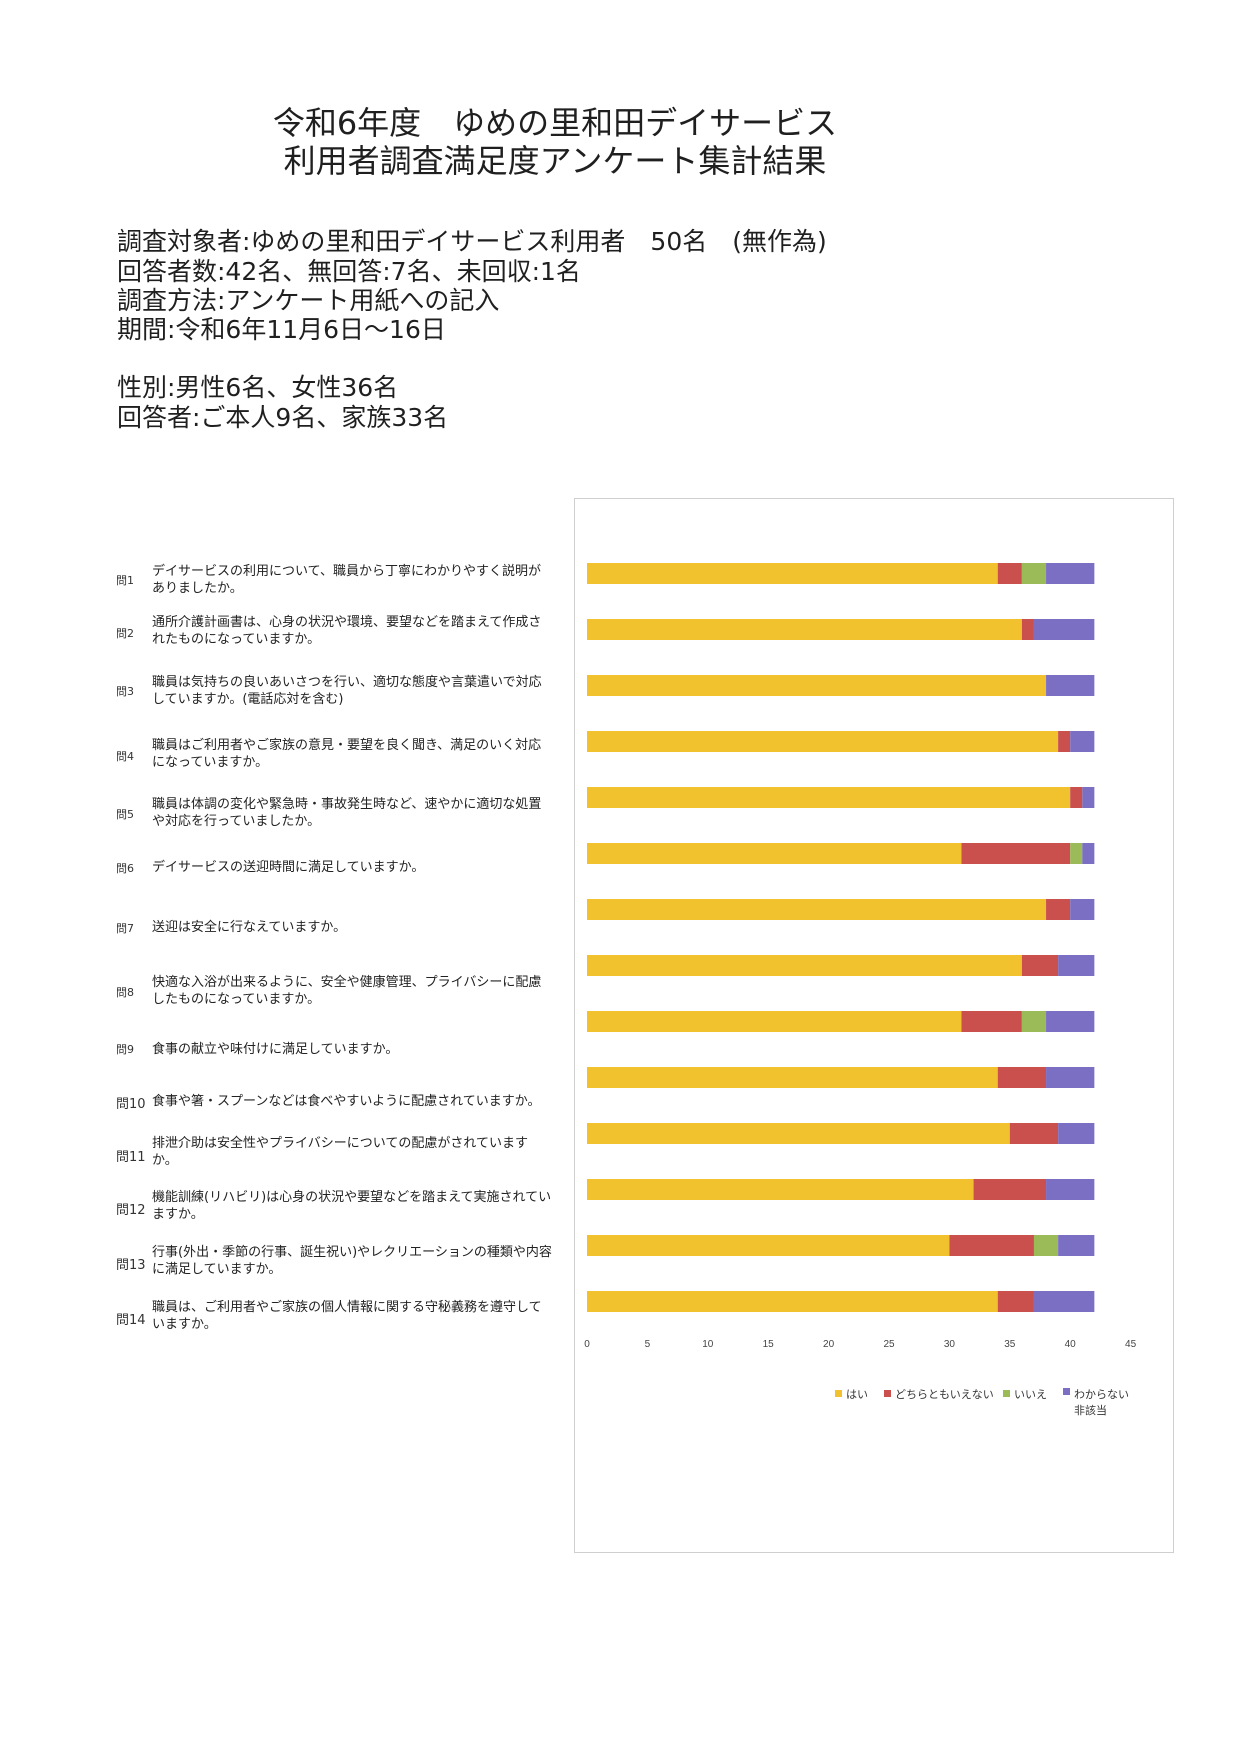 The height and width of the screenshot is (1755, 1241). I want to click on legend-item-dochira: どちらともいえない, so click(939, 1394).